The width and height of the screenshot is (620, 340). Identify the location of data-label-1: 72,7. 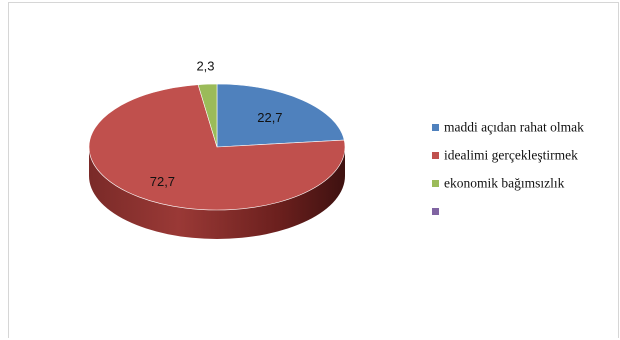
(162, 181).